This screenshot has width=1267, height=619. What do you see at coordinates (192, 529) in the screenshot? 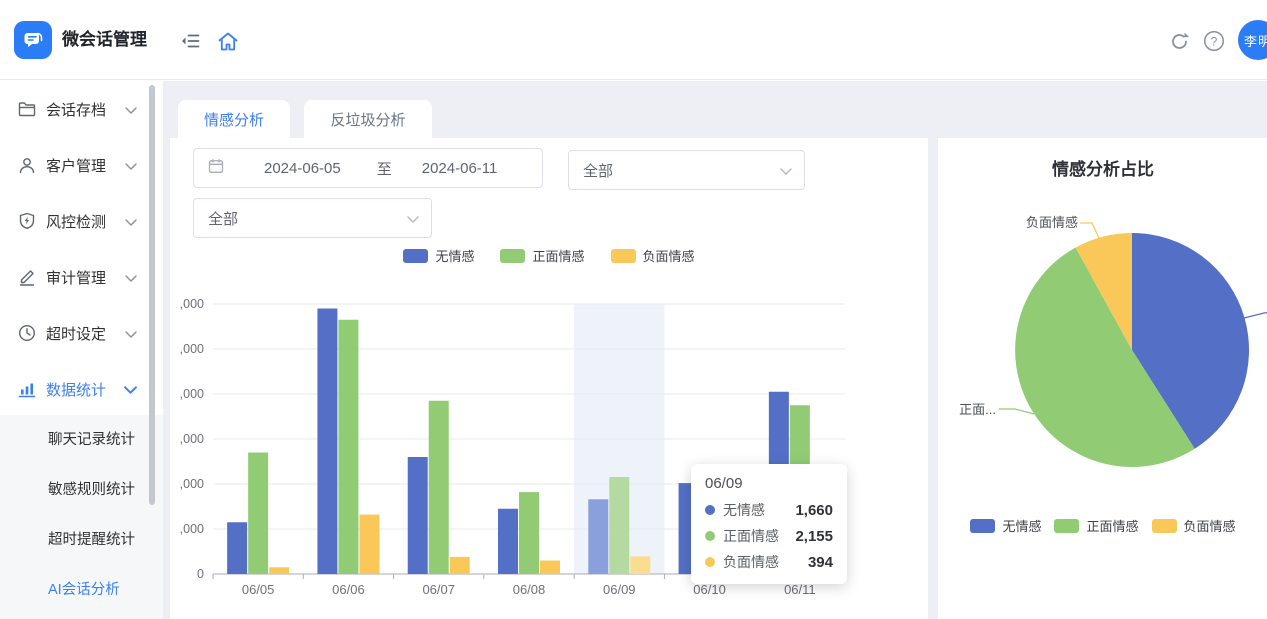
I see `svg-text: 1,000` at bounding box center [192, 529].